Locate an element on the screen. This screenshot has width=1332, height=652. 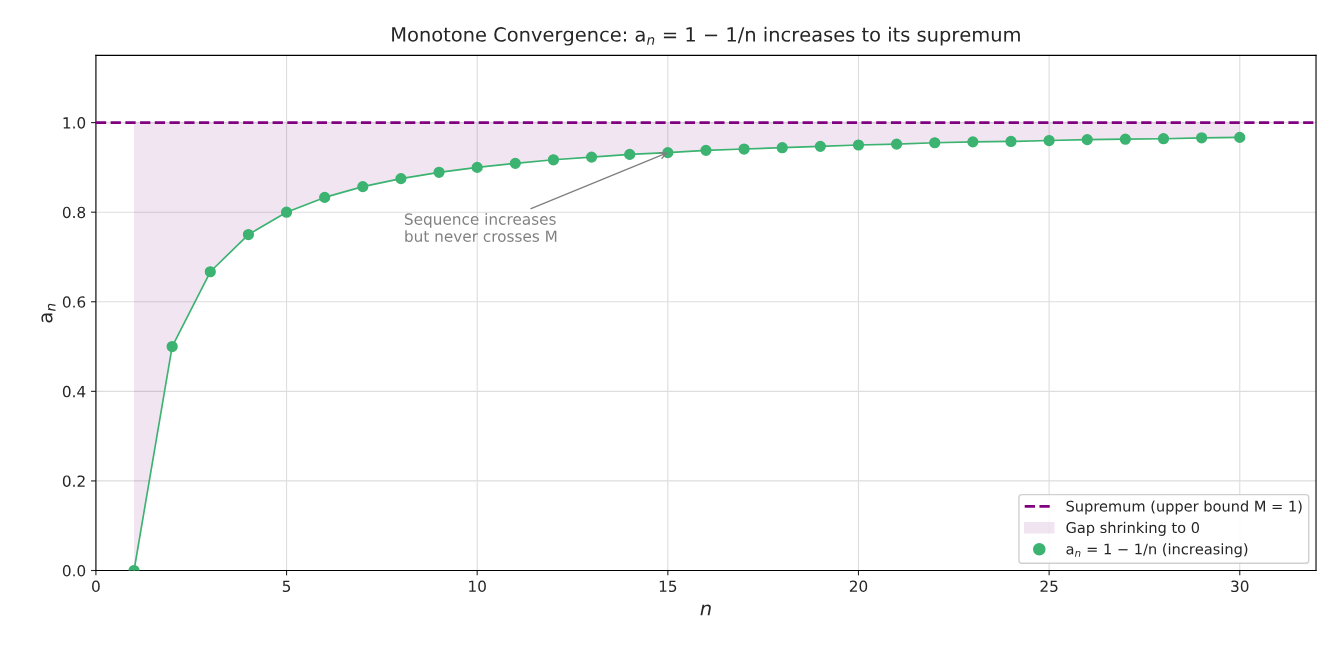
y-tick-label: 0.6 is located at coordinates (74, 302).